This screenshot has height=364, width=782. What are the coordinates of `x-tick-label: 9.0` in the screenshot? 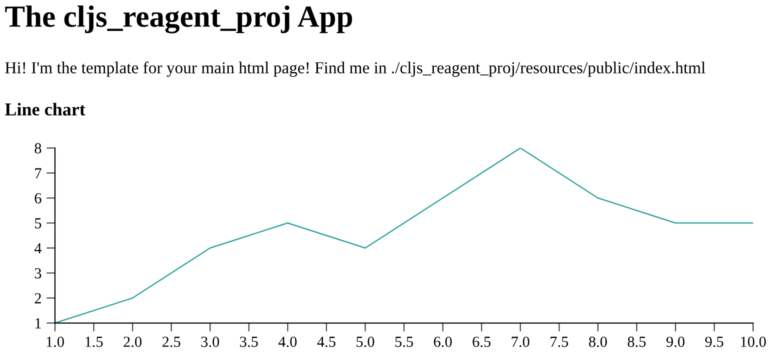 It's located at (675, 342).